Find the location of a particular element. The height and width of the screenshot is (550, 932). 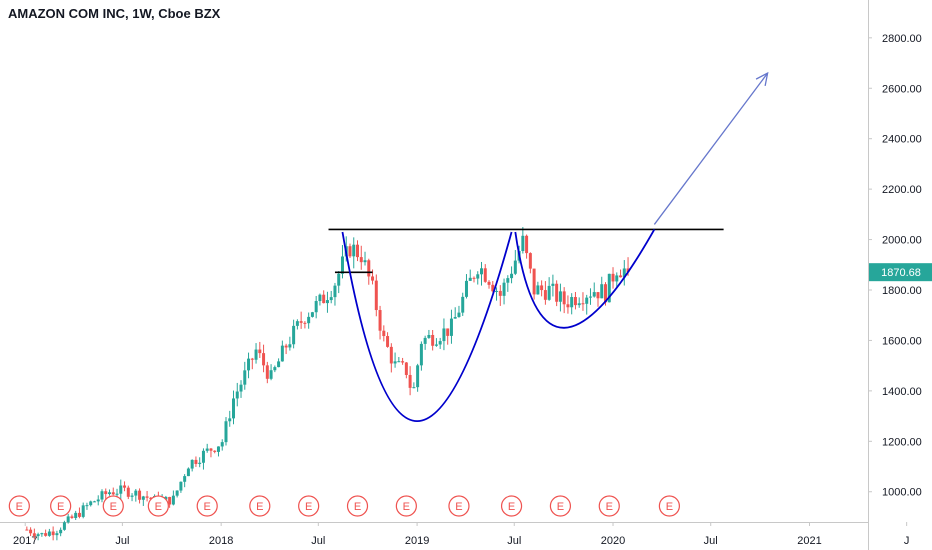

y-tick-label: 2000.00 is located at coordinates (902, 241).